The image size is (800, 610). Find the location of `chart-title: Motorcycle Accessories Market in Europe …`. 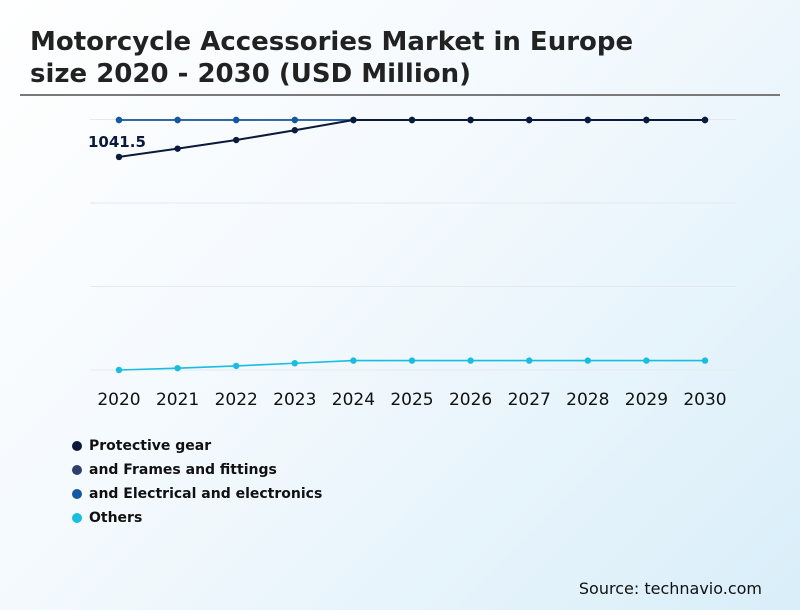

chart-title: Motorcycle Accessories Market in Europe … is located at coordinates (390, 58).